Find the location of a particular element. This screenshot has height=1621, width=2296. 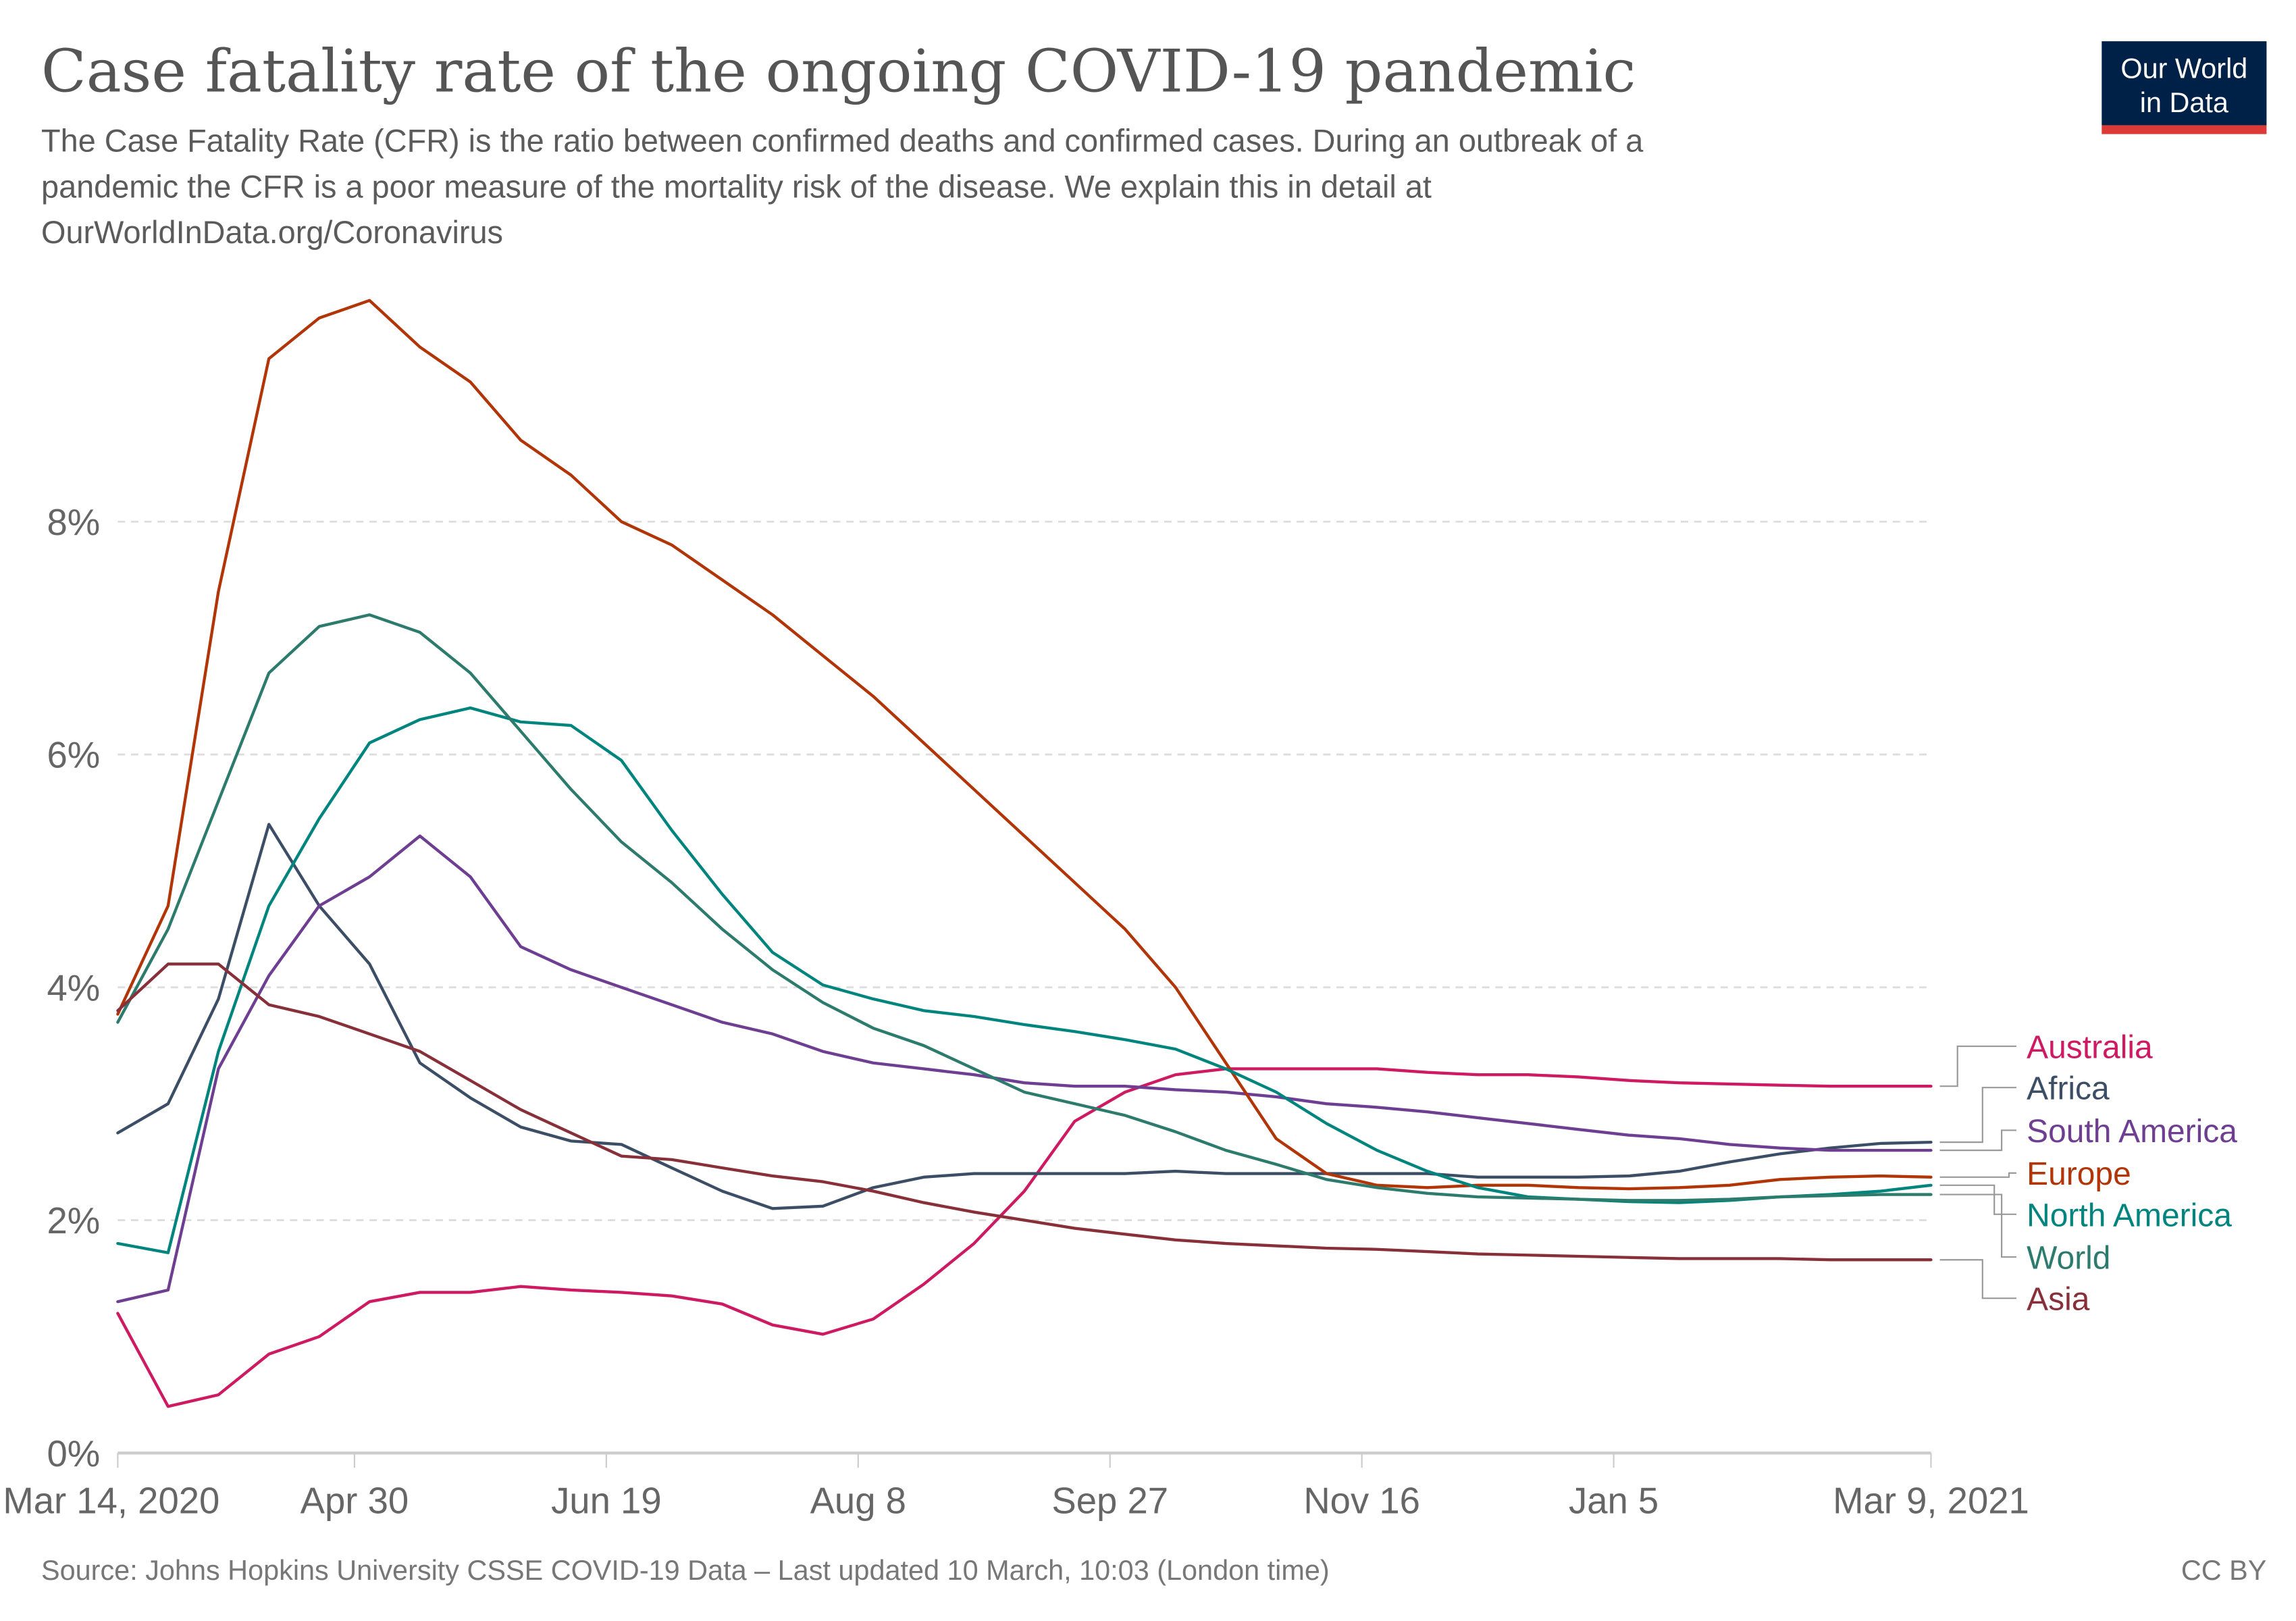

y-tick-label: 0% is located at coordinates (73, 1453).